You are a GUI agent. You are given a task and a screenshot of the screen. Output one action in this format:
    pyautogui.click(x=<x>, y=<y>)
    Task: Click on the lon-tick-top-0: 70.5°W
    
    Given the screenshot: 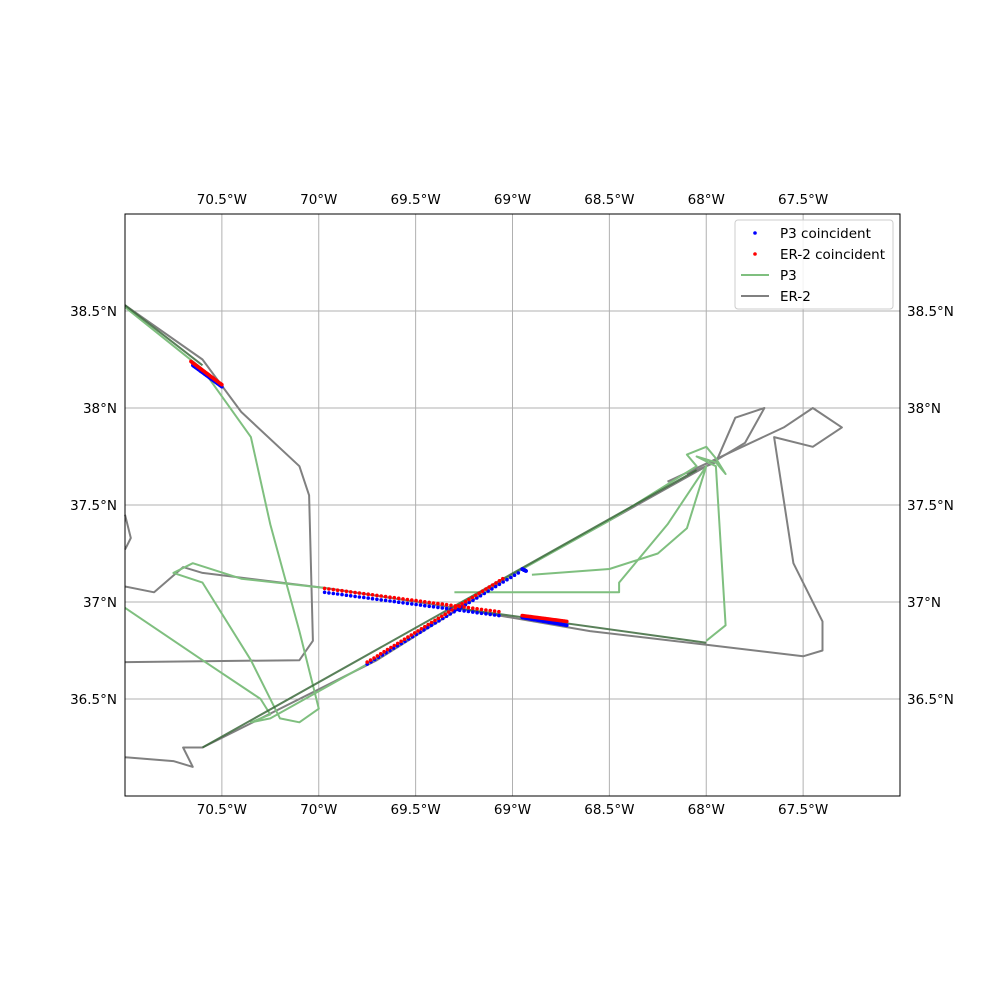 What is the action you would take?
    pyautogui.click(x=222, y=200)
    